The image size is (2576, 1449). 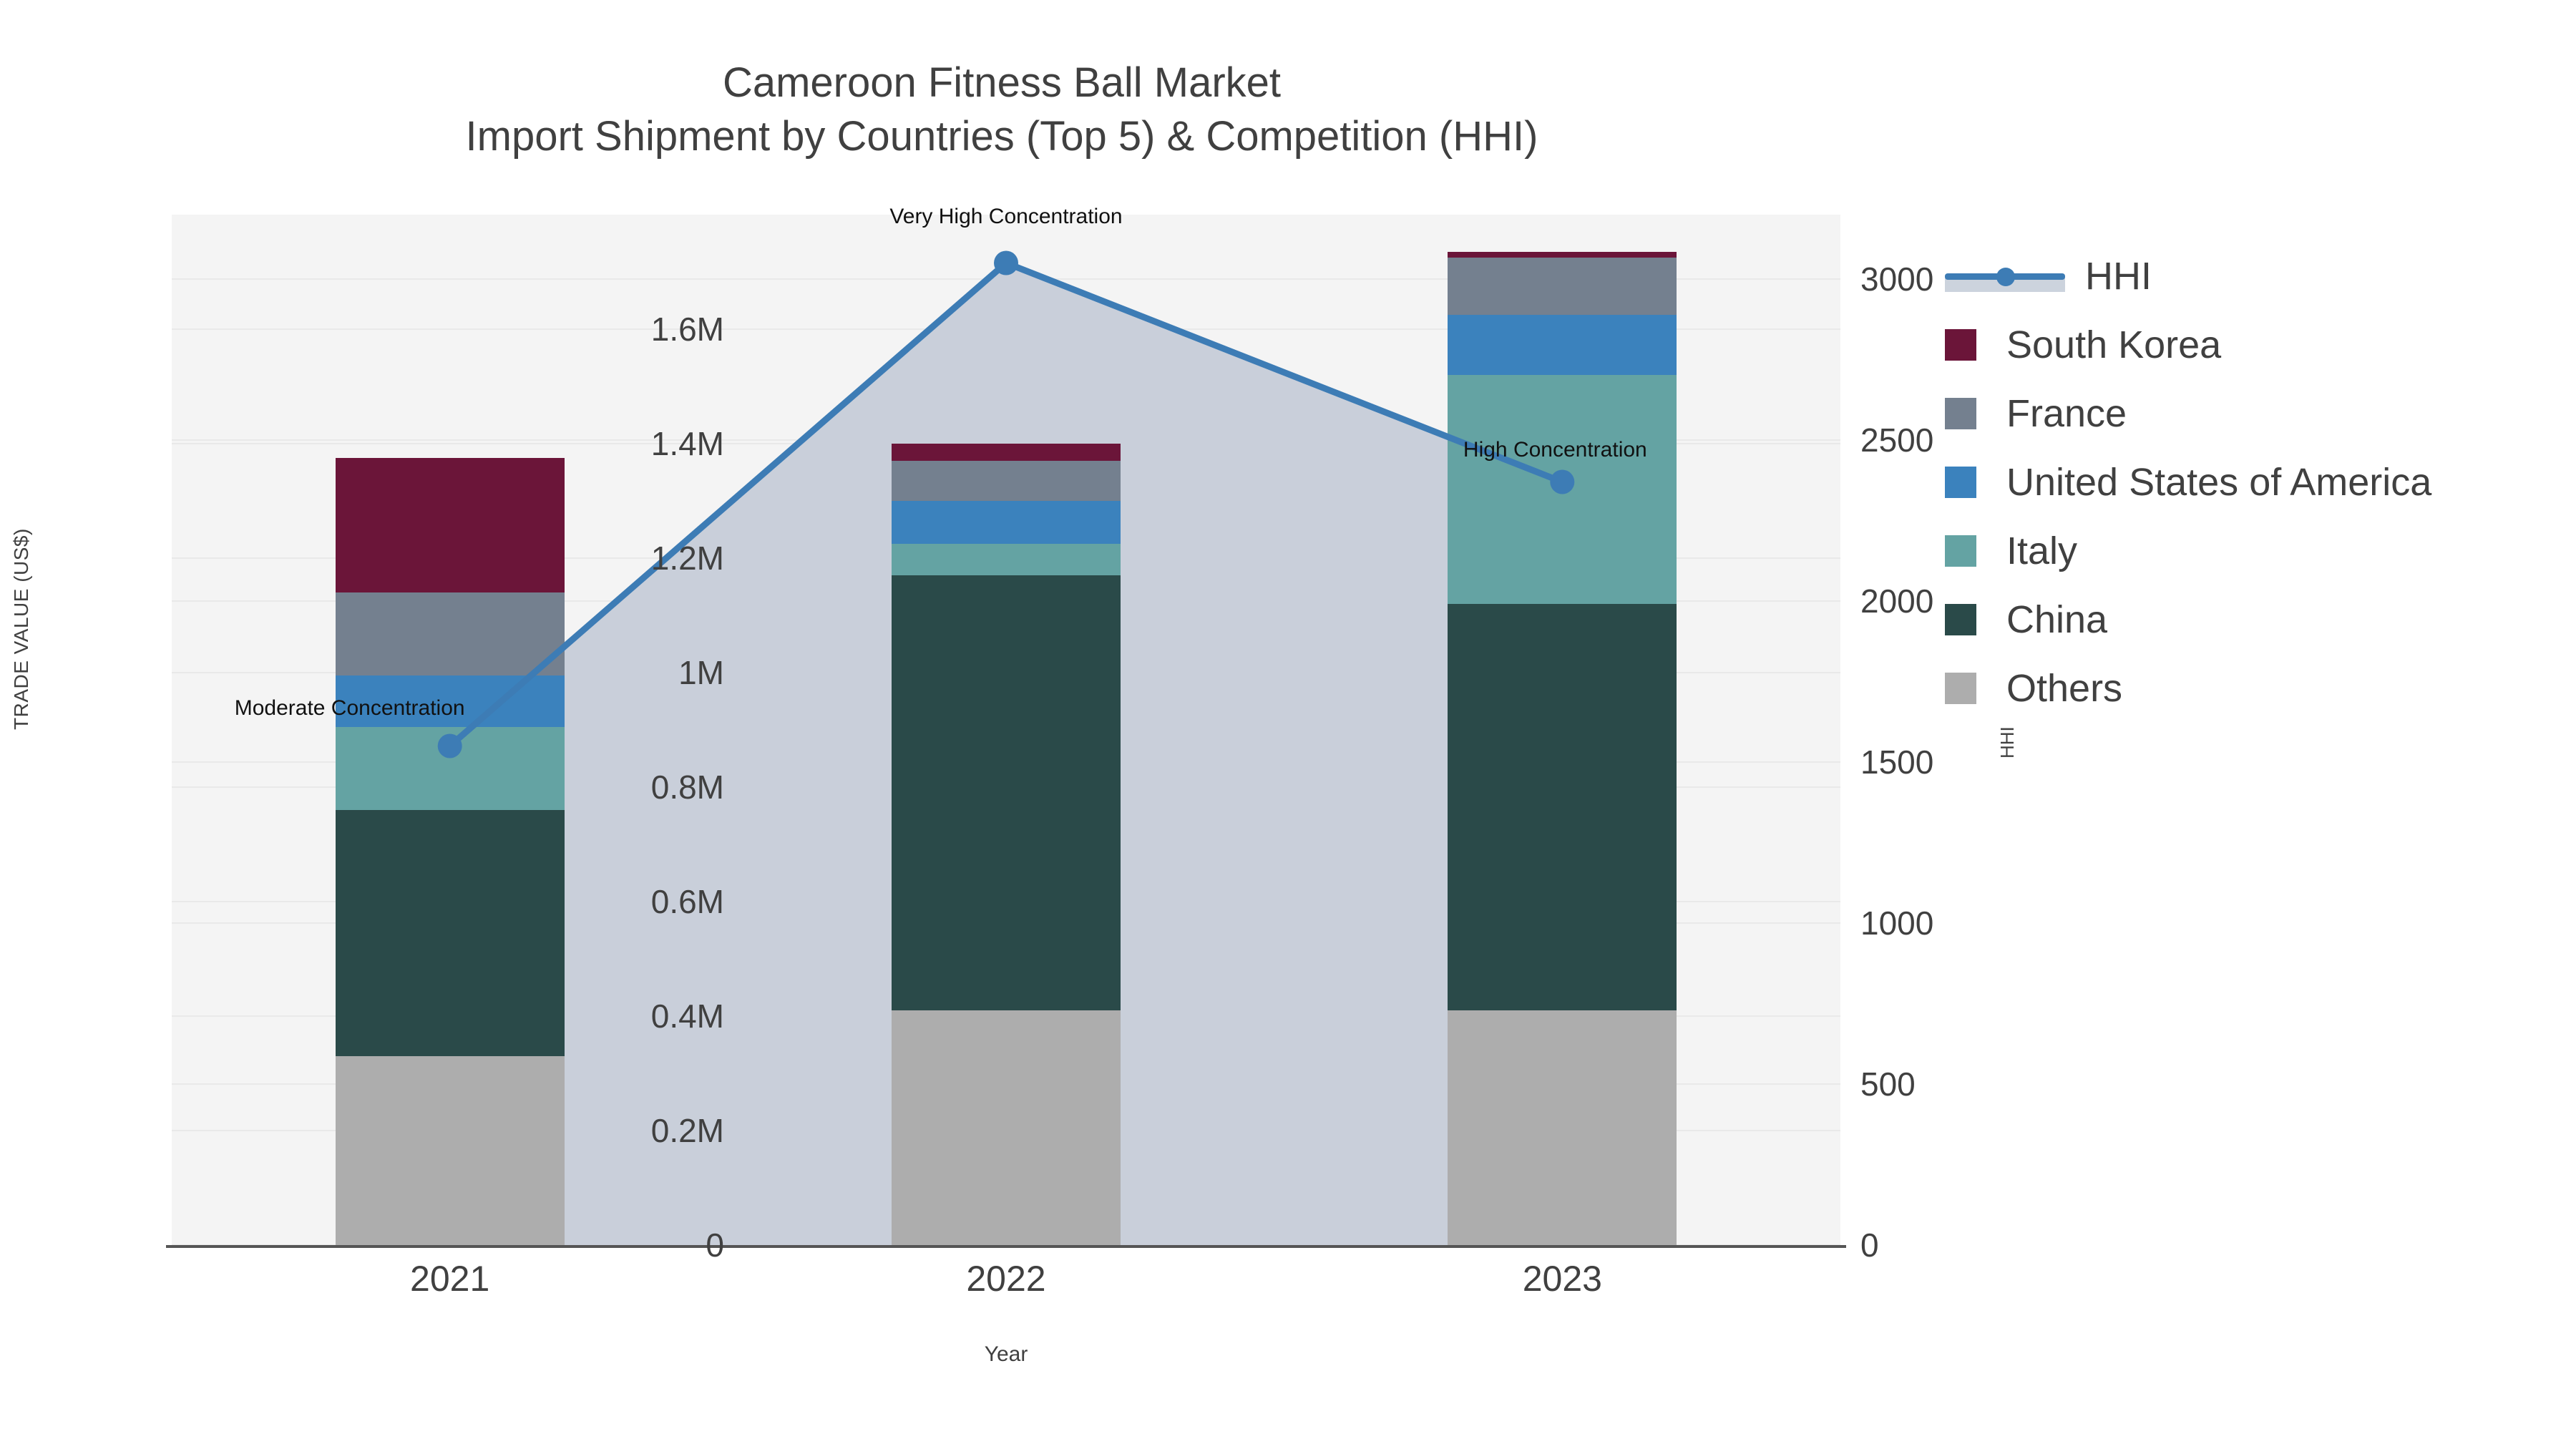 What do you see at coordinates (2219, 482) in the screenshot?
I see `legend-label: United States of America` at bounding box center [2219, 482].